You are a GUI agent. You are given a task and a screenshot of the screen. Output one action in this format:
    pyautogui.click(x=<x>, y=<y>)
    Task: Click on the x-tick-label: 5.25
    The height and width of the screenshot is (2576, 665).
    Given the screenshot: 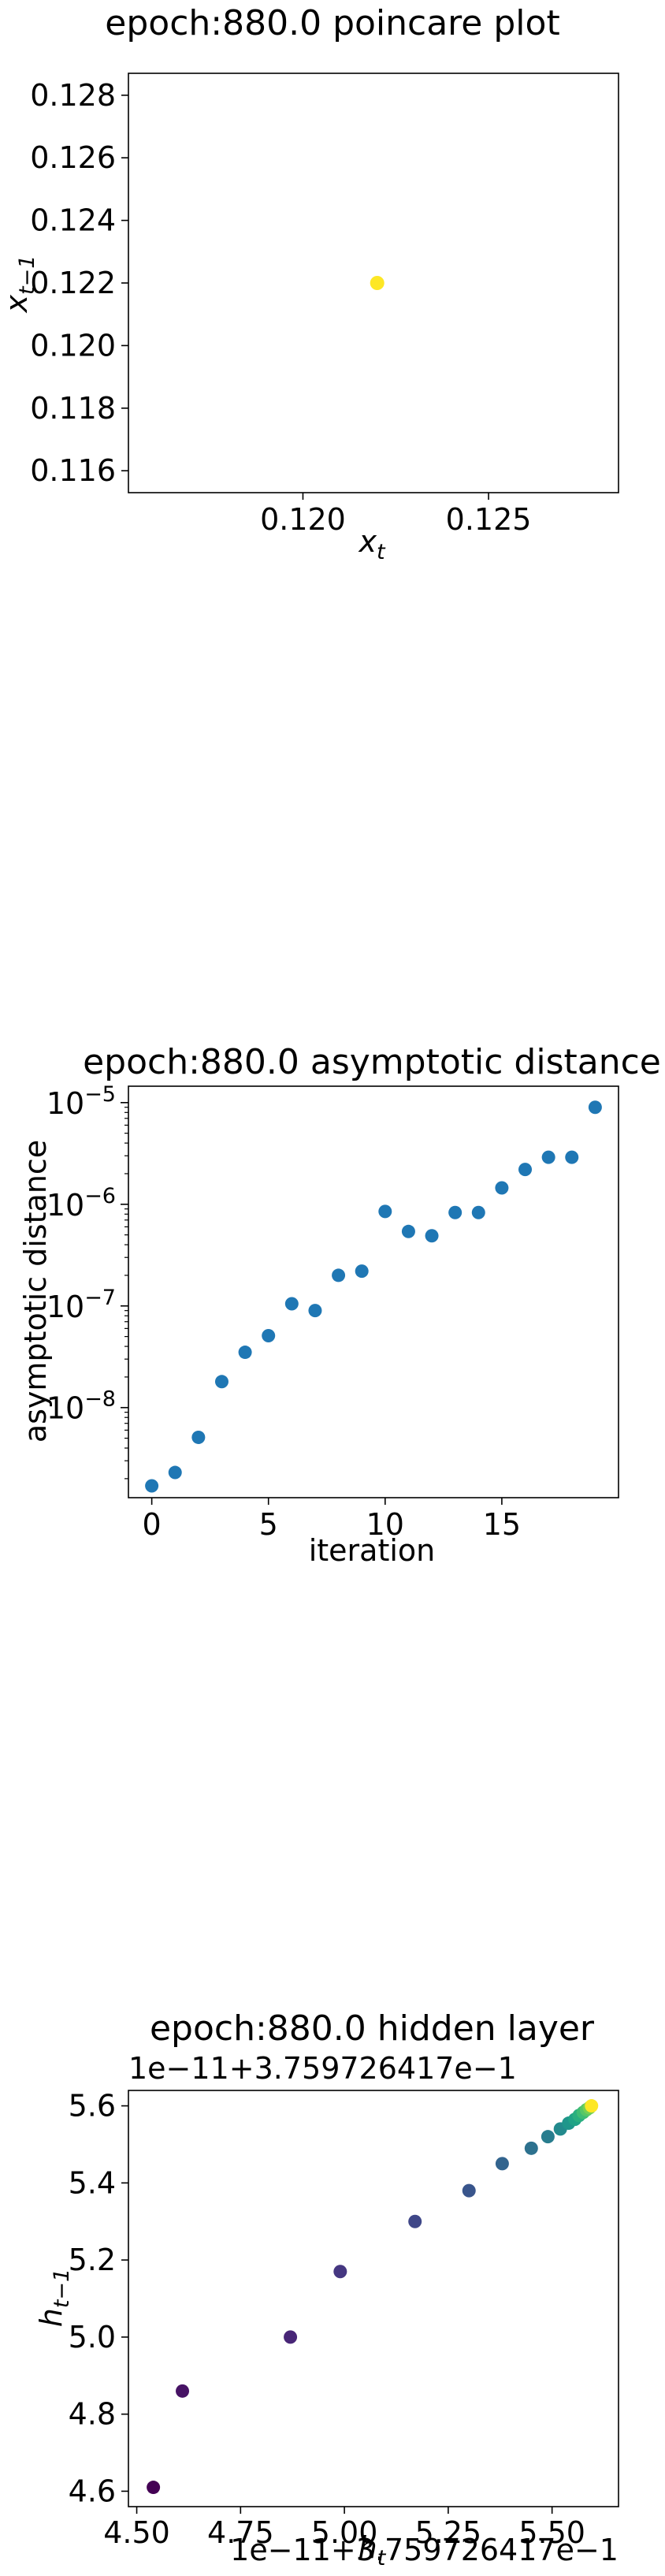 What is the action you would take?
    pyautogui.click(x=448, y=2532)
    